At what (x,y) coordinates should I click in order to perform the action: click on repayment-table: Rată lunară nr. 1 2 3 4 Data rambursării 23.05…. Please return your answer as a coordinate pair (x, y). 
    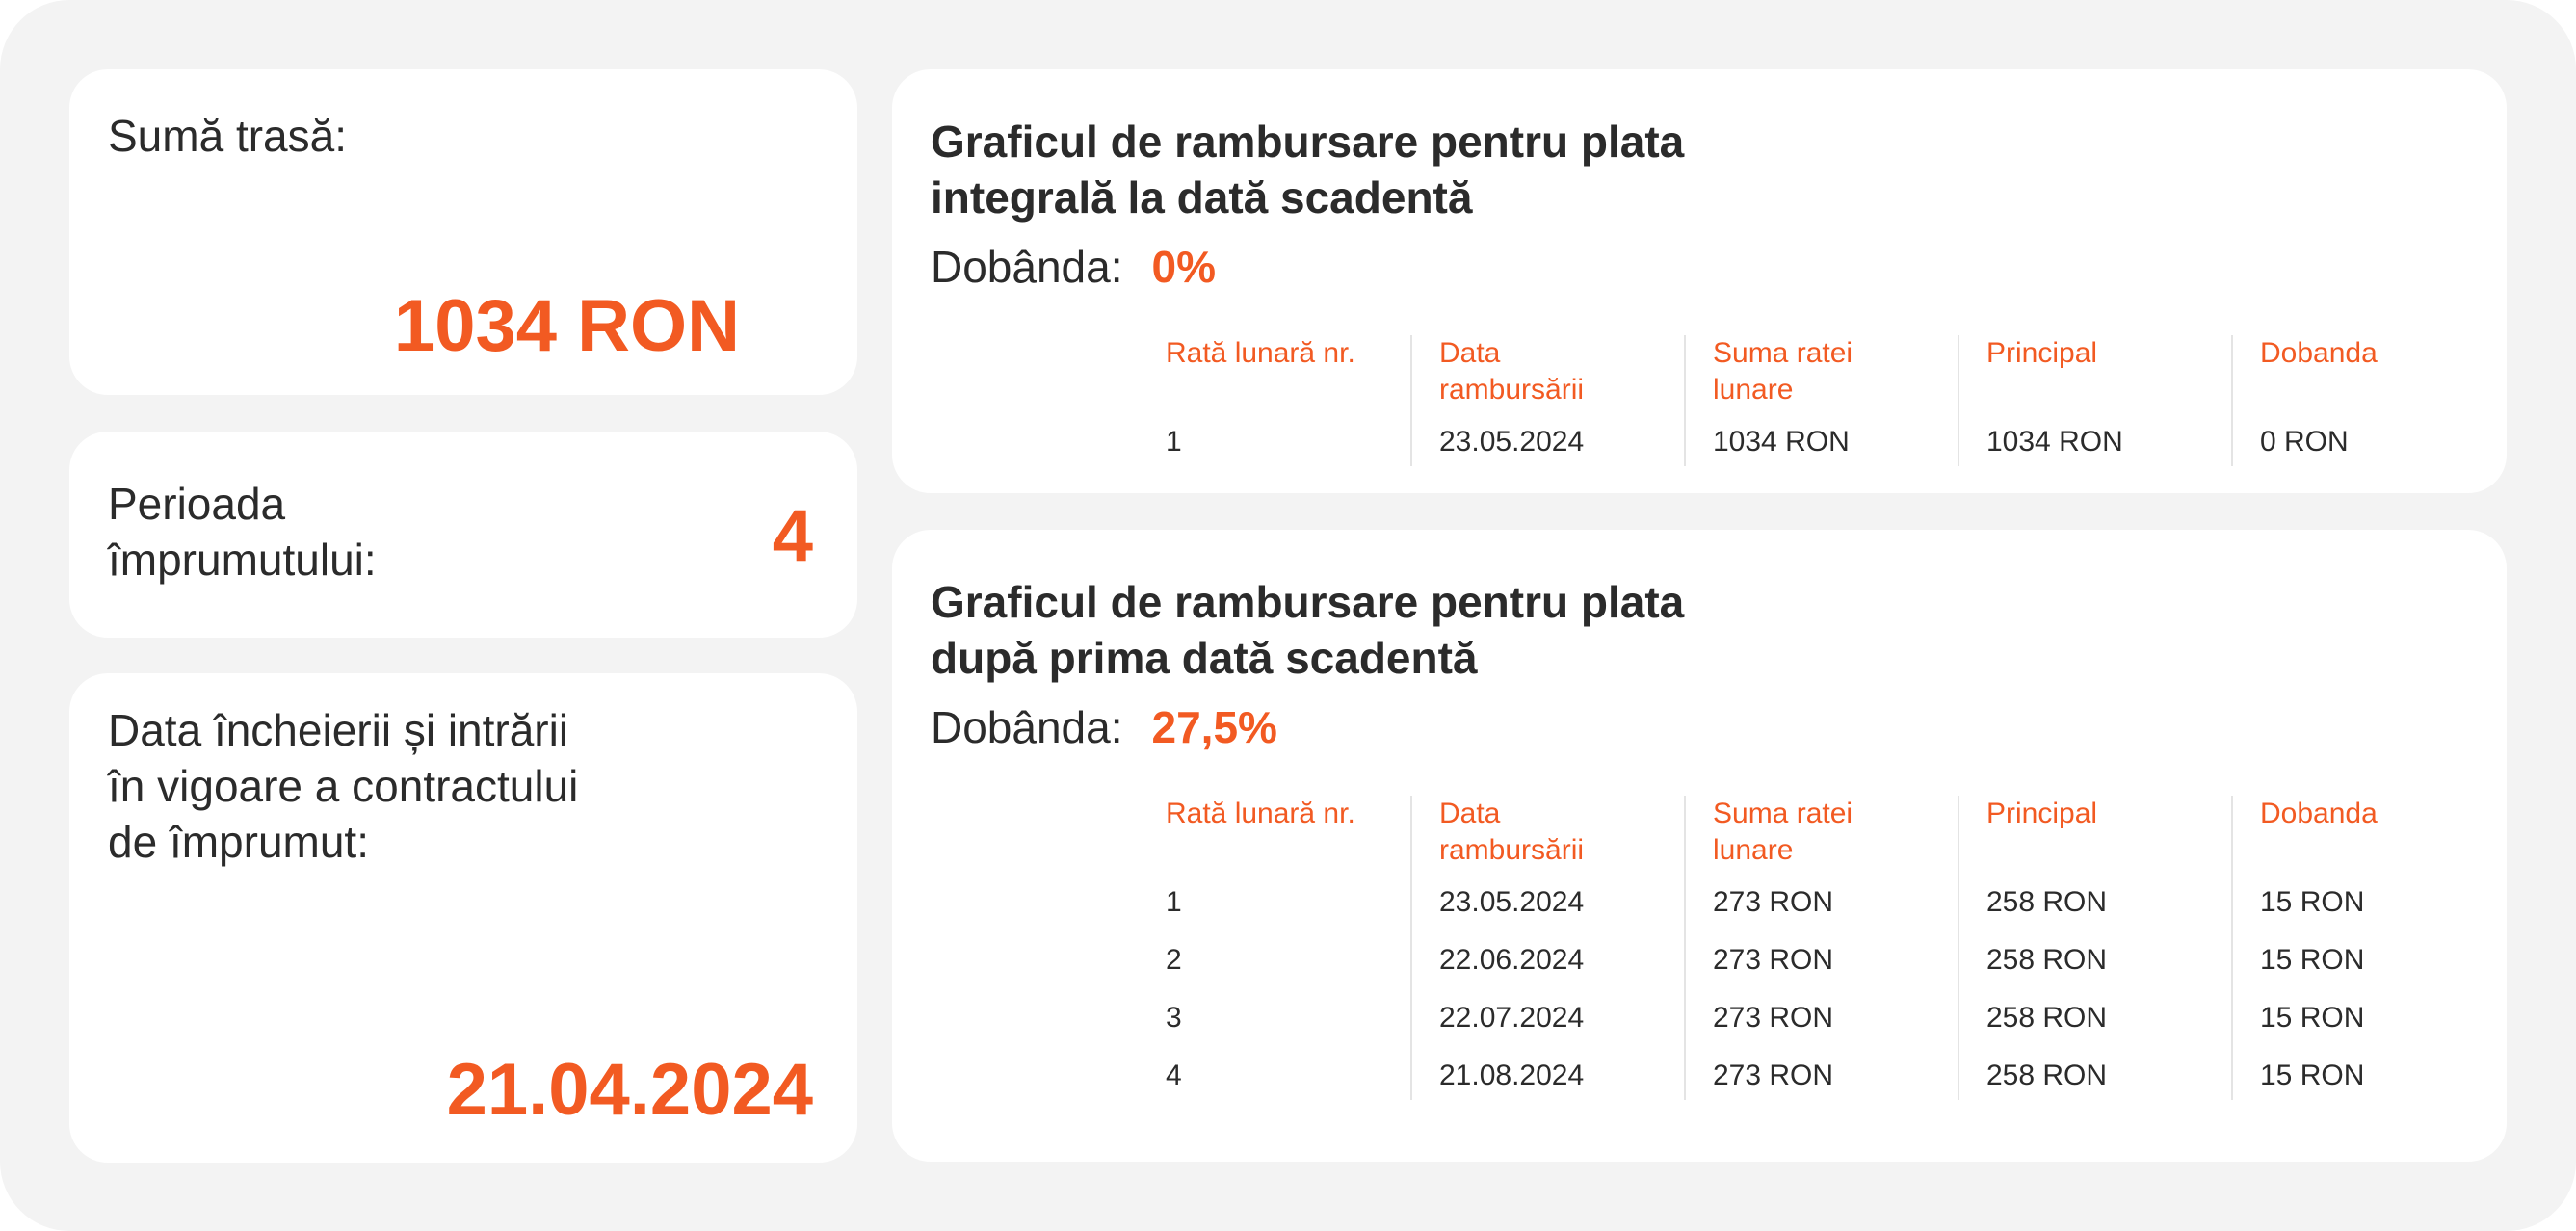
    Looking at the image, I should click on (1834, 948).